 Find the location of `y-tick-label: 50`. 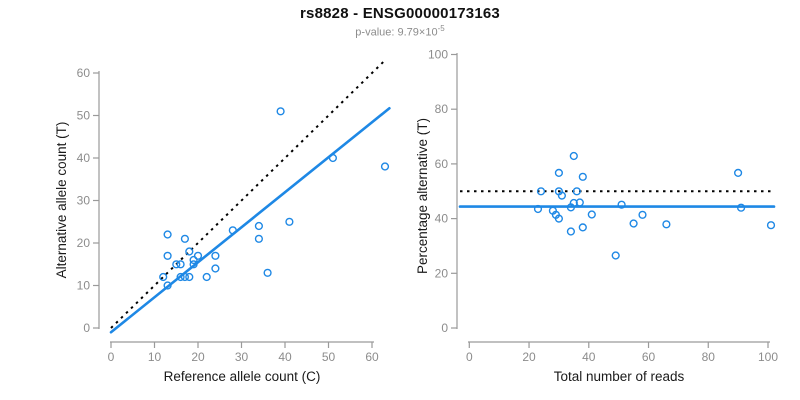

y-tick-label: 50 is located at coordinates (84, 116).